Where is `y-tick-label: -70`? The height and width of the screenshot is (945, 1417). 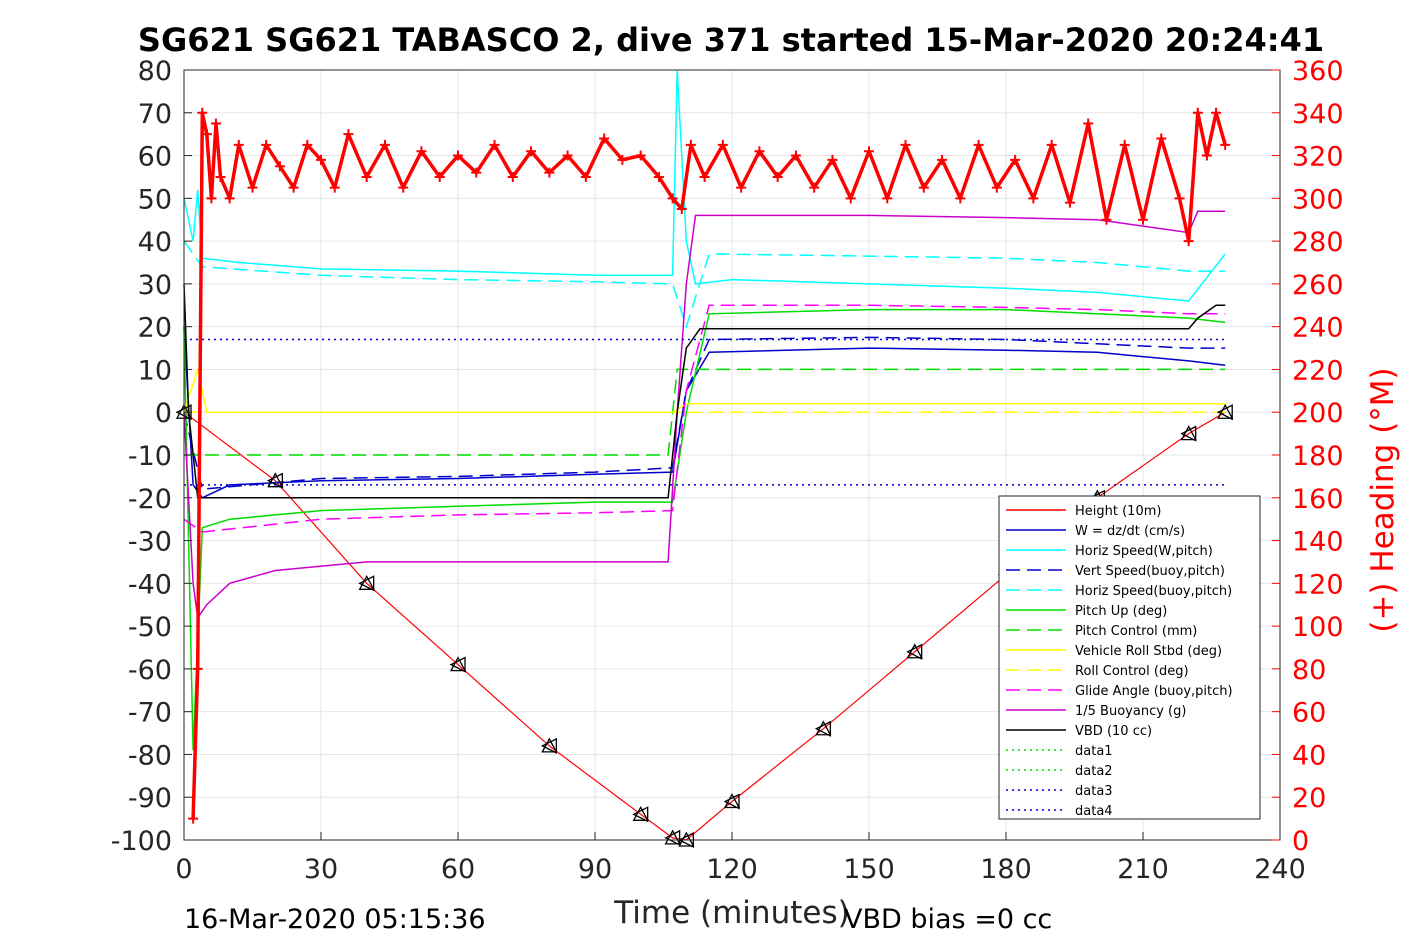
y-tick-label: -70 is located at coordinates (150, 713).